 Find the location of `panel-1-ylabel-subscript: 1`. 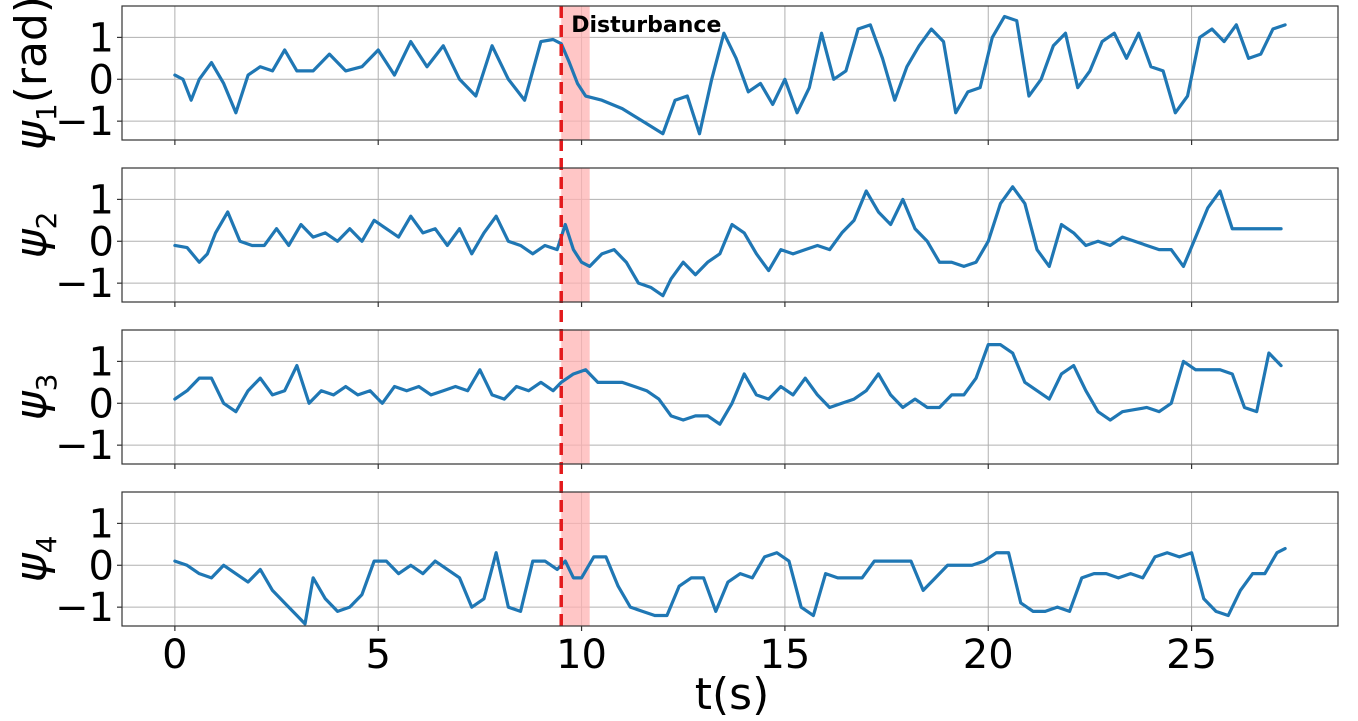

panel-1-ylabel-subscript: 1 is located at coordinates (46, 112).